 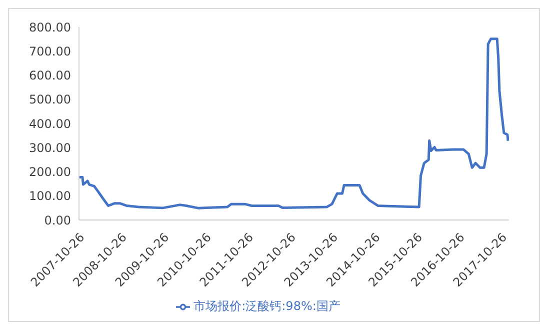 I want to click on y-tick-label: 0.00, so click(x=57, y=220).